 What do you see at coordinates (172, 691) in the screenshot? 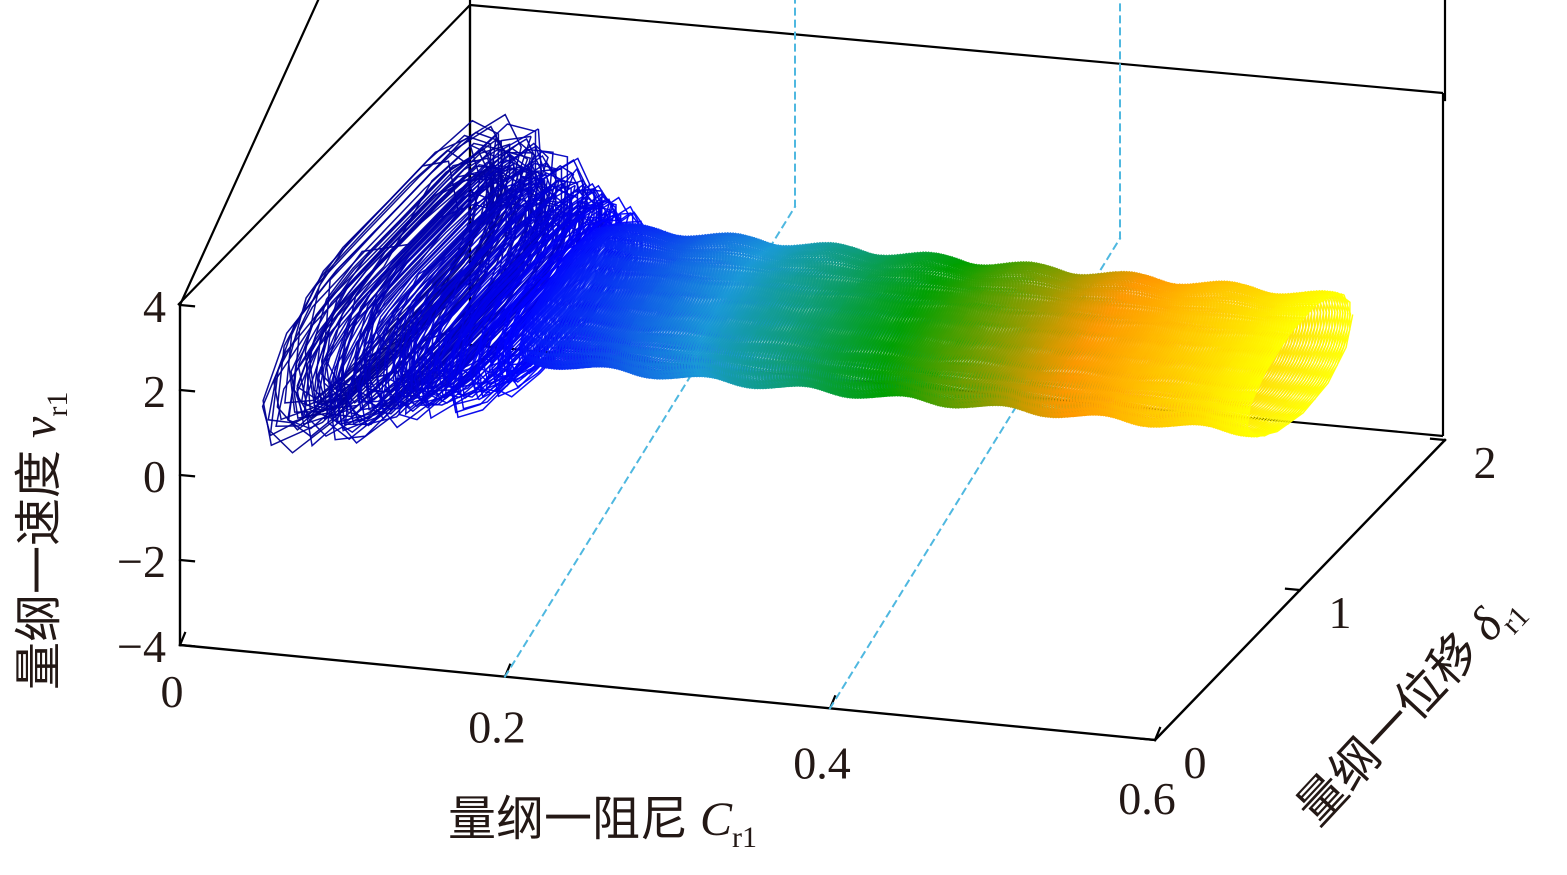
I see `x-tick-label: 0` at bounding box center [172, 691].